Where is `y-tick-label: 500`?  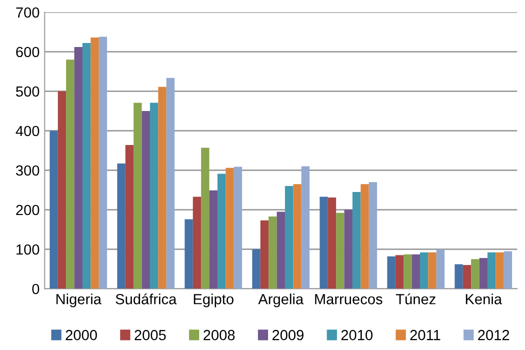 y-tick-label: 500 is located at coordinates (28, 91).